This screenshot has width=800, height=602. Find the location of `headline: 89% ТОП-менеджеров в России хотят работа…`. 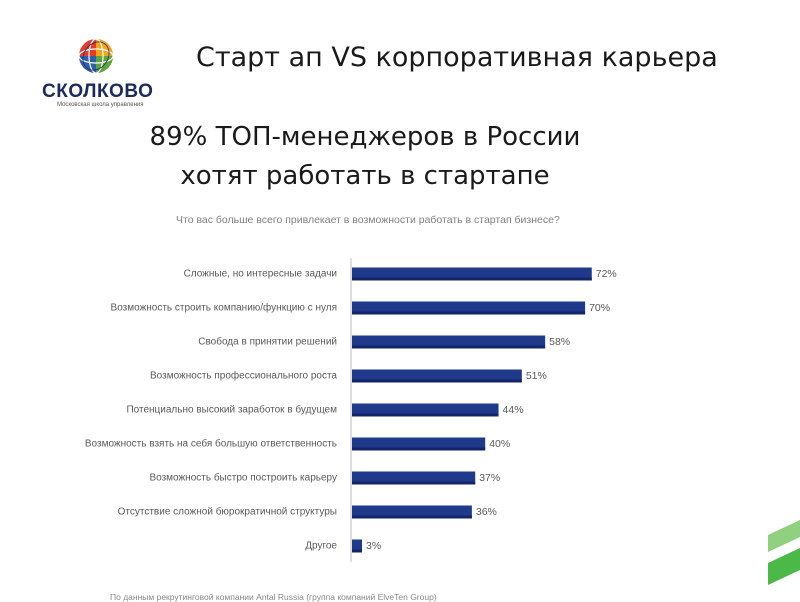

headline: 89% ТОП-менеджеров в России хотят работа… is located at coordinates (365, 157).